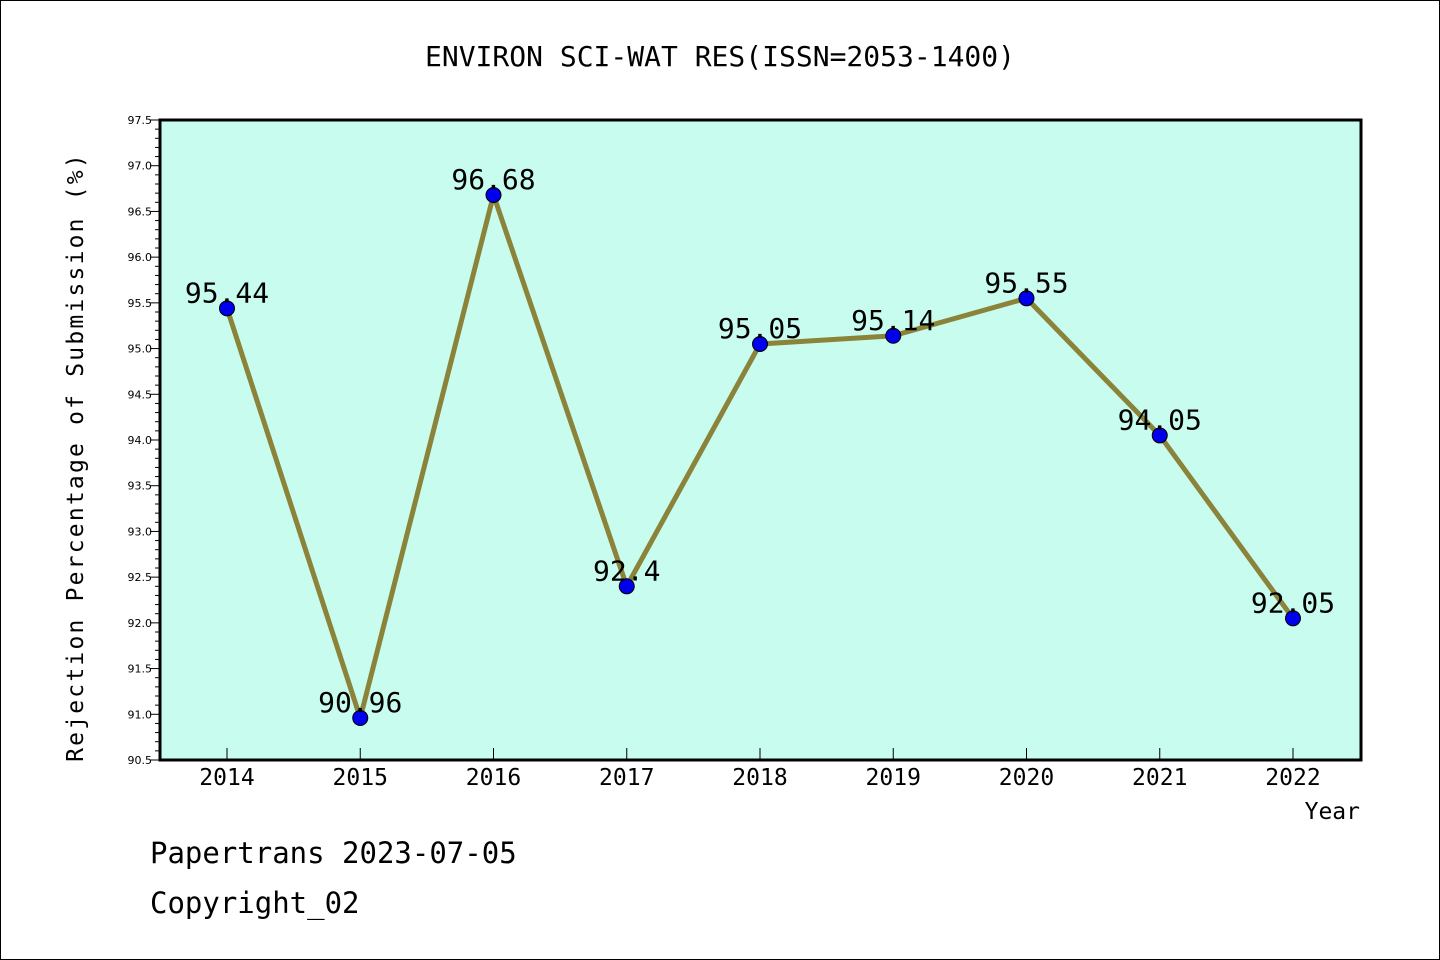  I want to click on y-tick-label: 97.5, so click(140, 120).